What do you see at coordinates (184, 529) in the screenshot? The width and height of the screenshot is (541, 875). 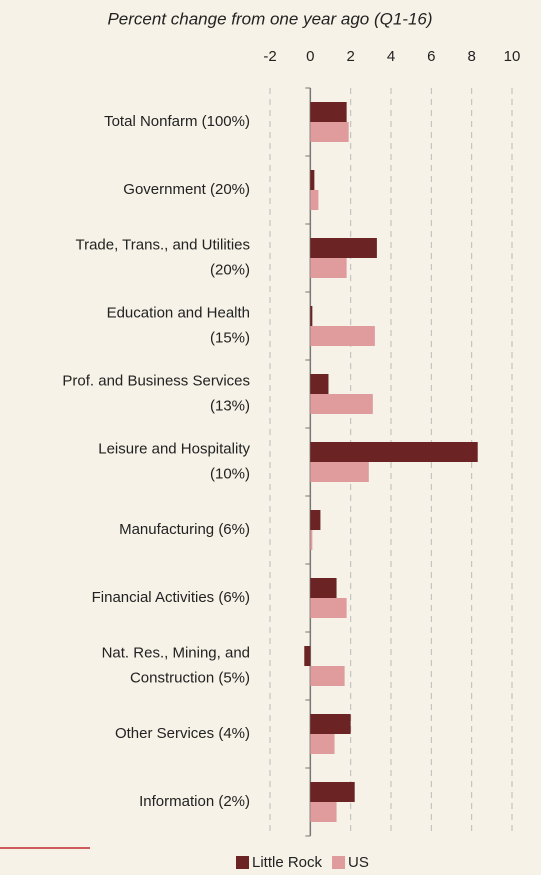 I see `y-tick-label: Manufacturing (6%)` at bounding box center [184, 529].